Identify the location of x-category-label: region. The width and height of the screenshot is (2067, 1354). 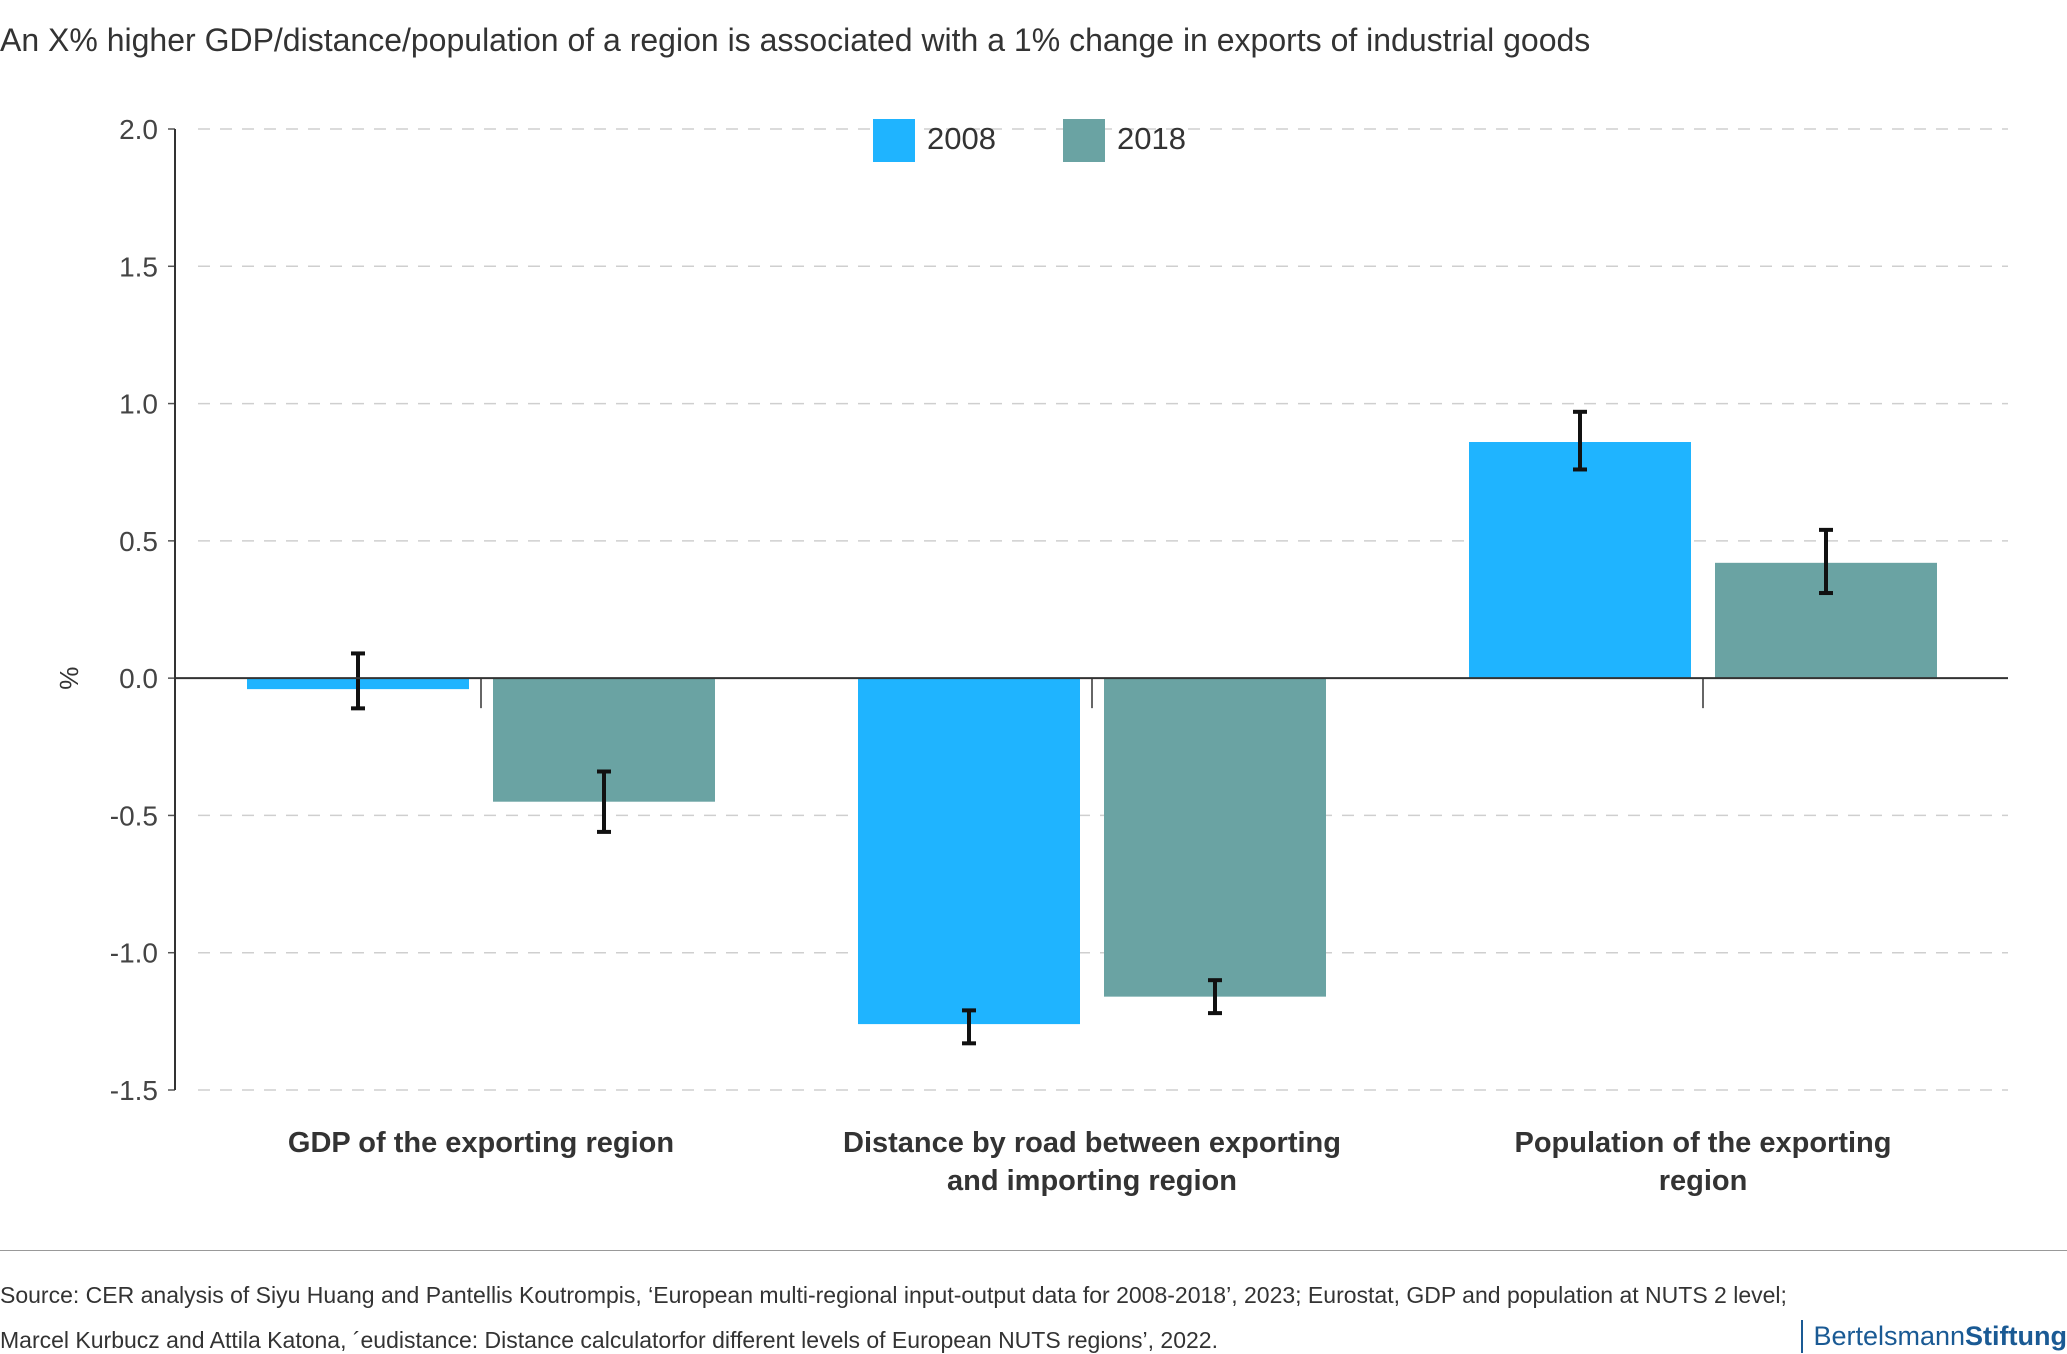
(1703, 1181).